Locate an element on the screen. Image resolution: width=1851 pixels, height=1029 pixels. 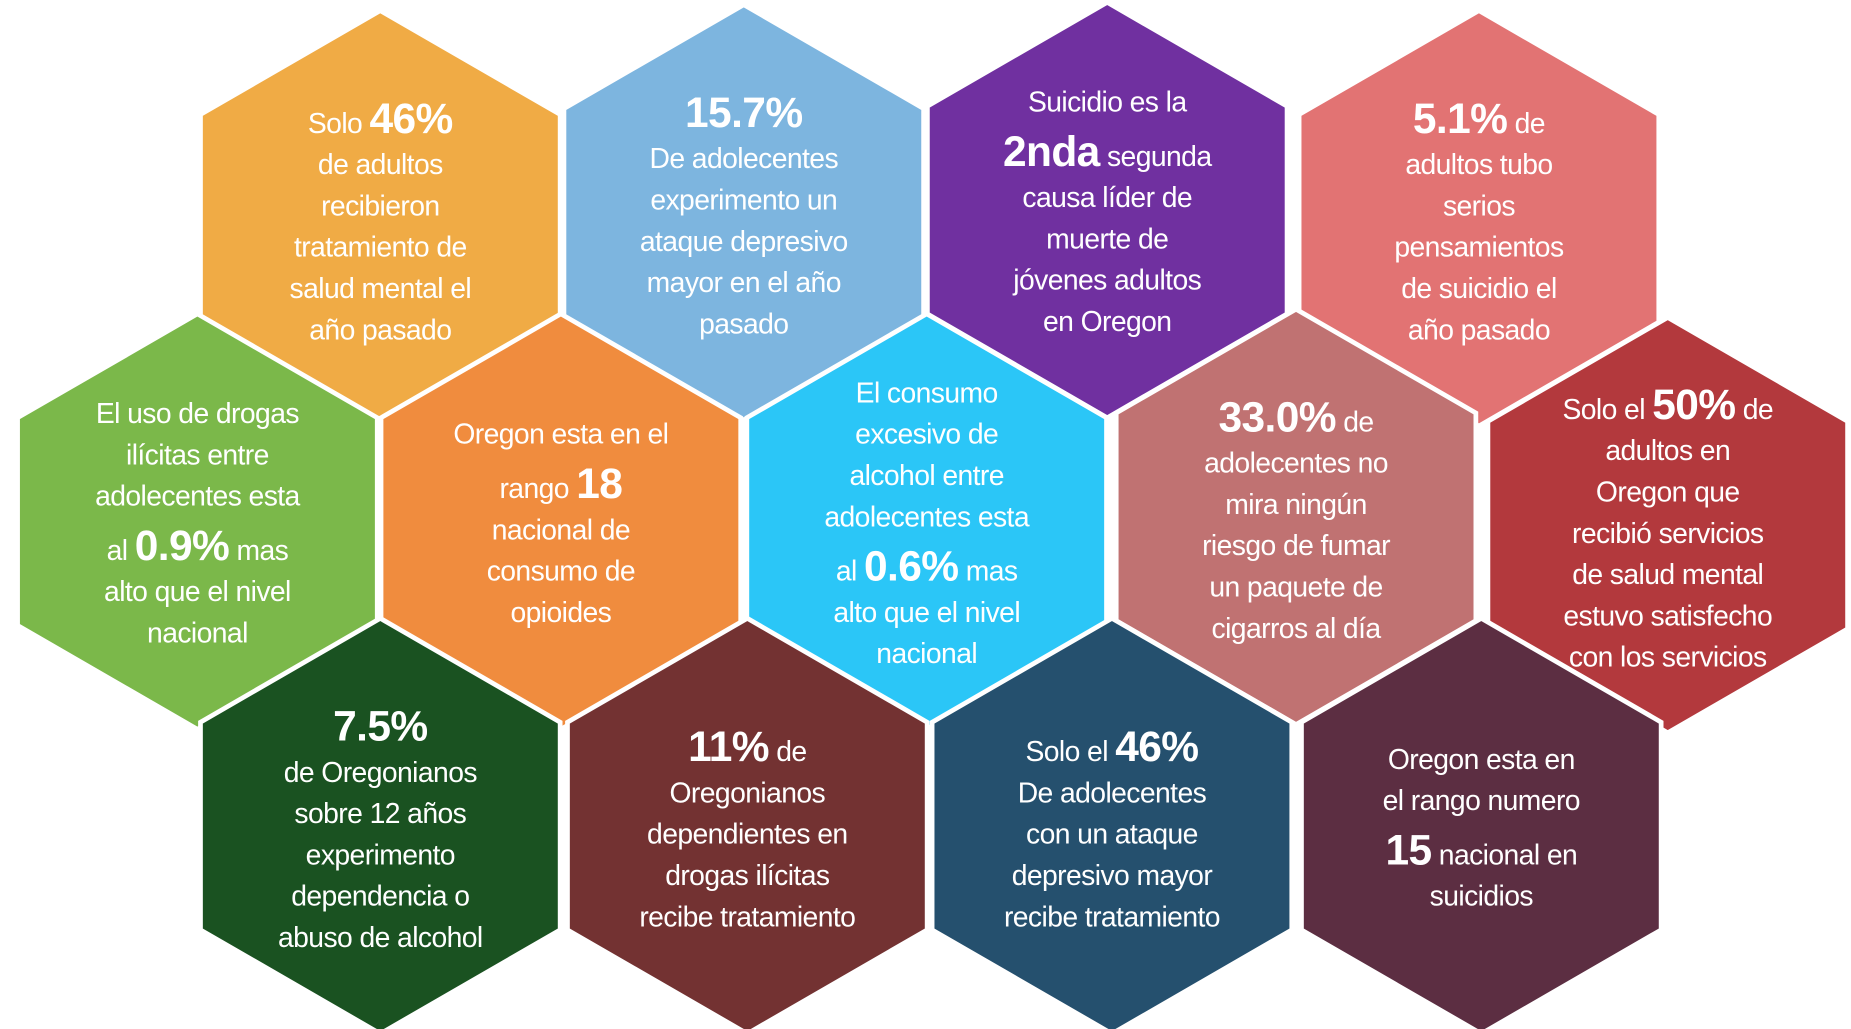
text-run: suicidios is located at coordinates (1482, 897).